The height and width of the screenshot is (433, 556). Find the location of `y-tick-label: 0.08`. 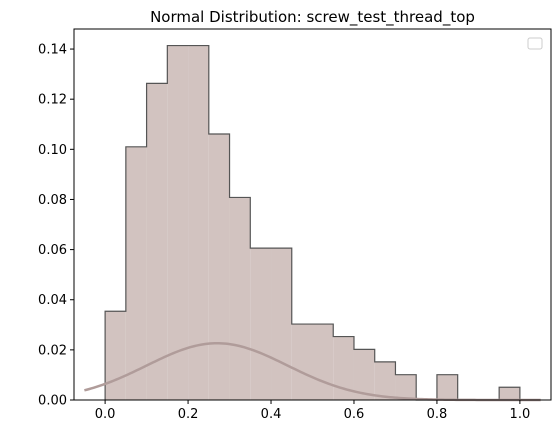

y-tick-label: 0.08 is located at coordinates (52, 200).